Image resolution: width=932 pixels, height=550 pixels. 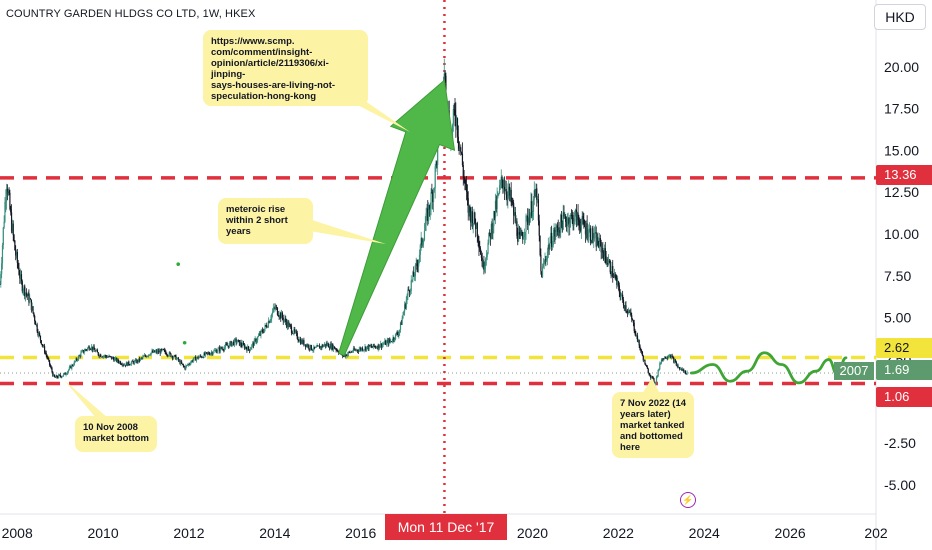 I want to click on currency-button: HKD, so click(x=900, y=17).